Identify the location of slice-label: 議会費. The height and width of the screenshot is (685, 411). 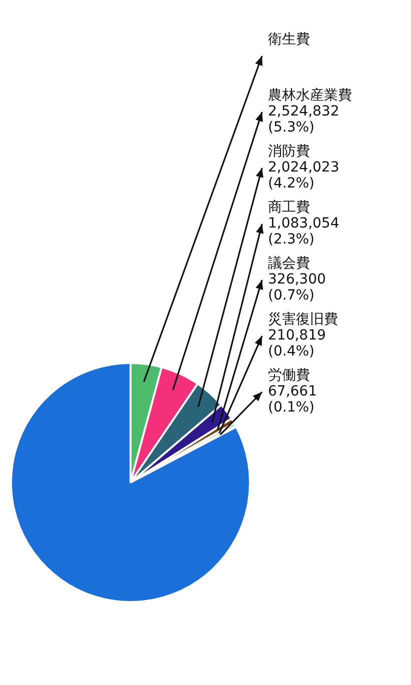
(289, 264).